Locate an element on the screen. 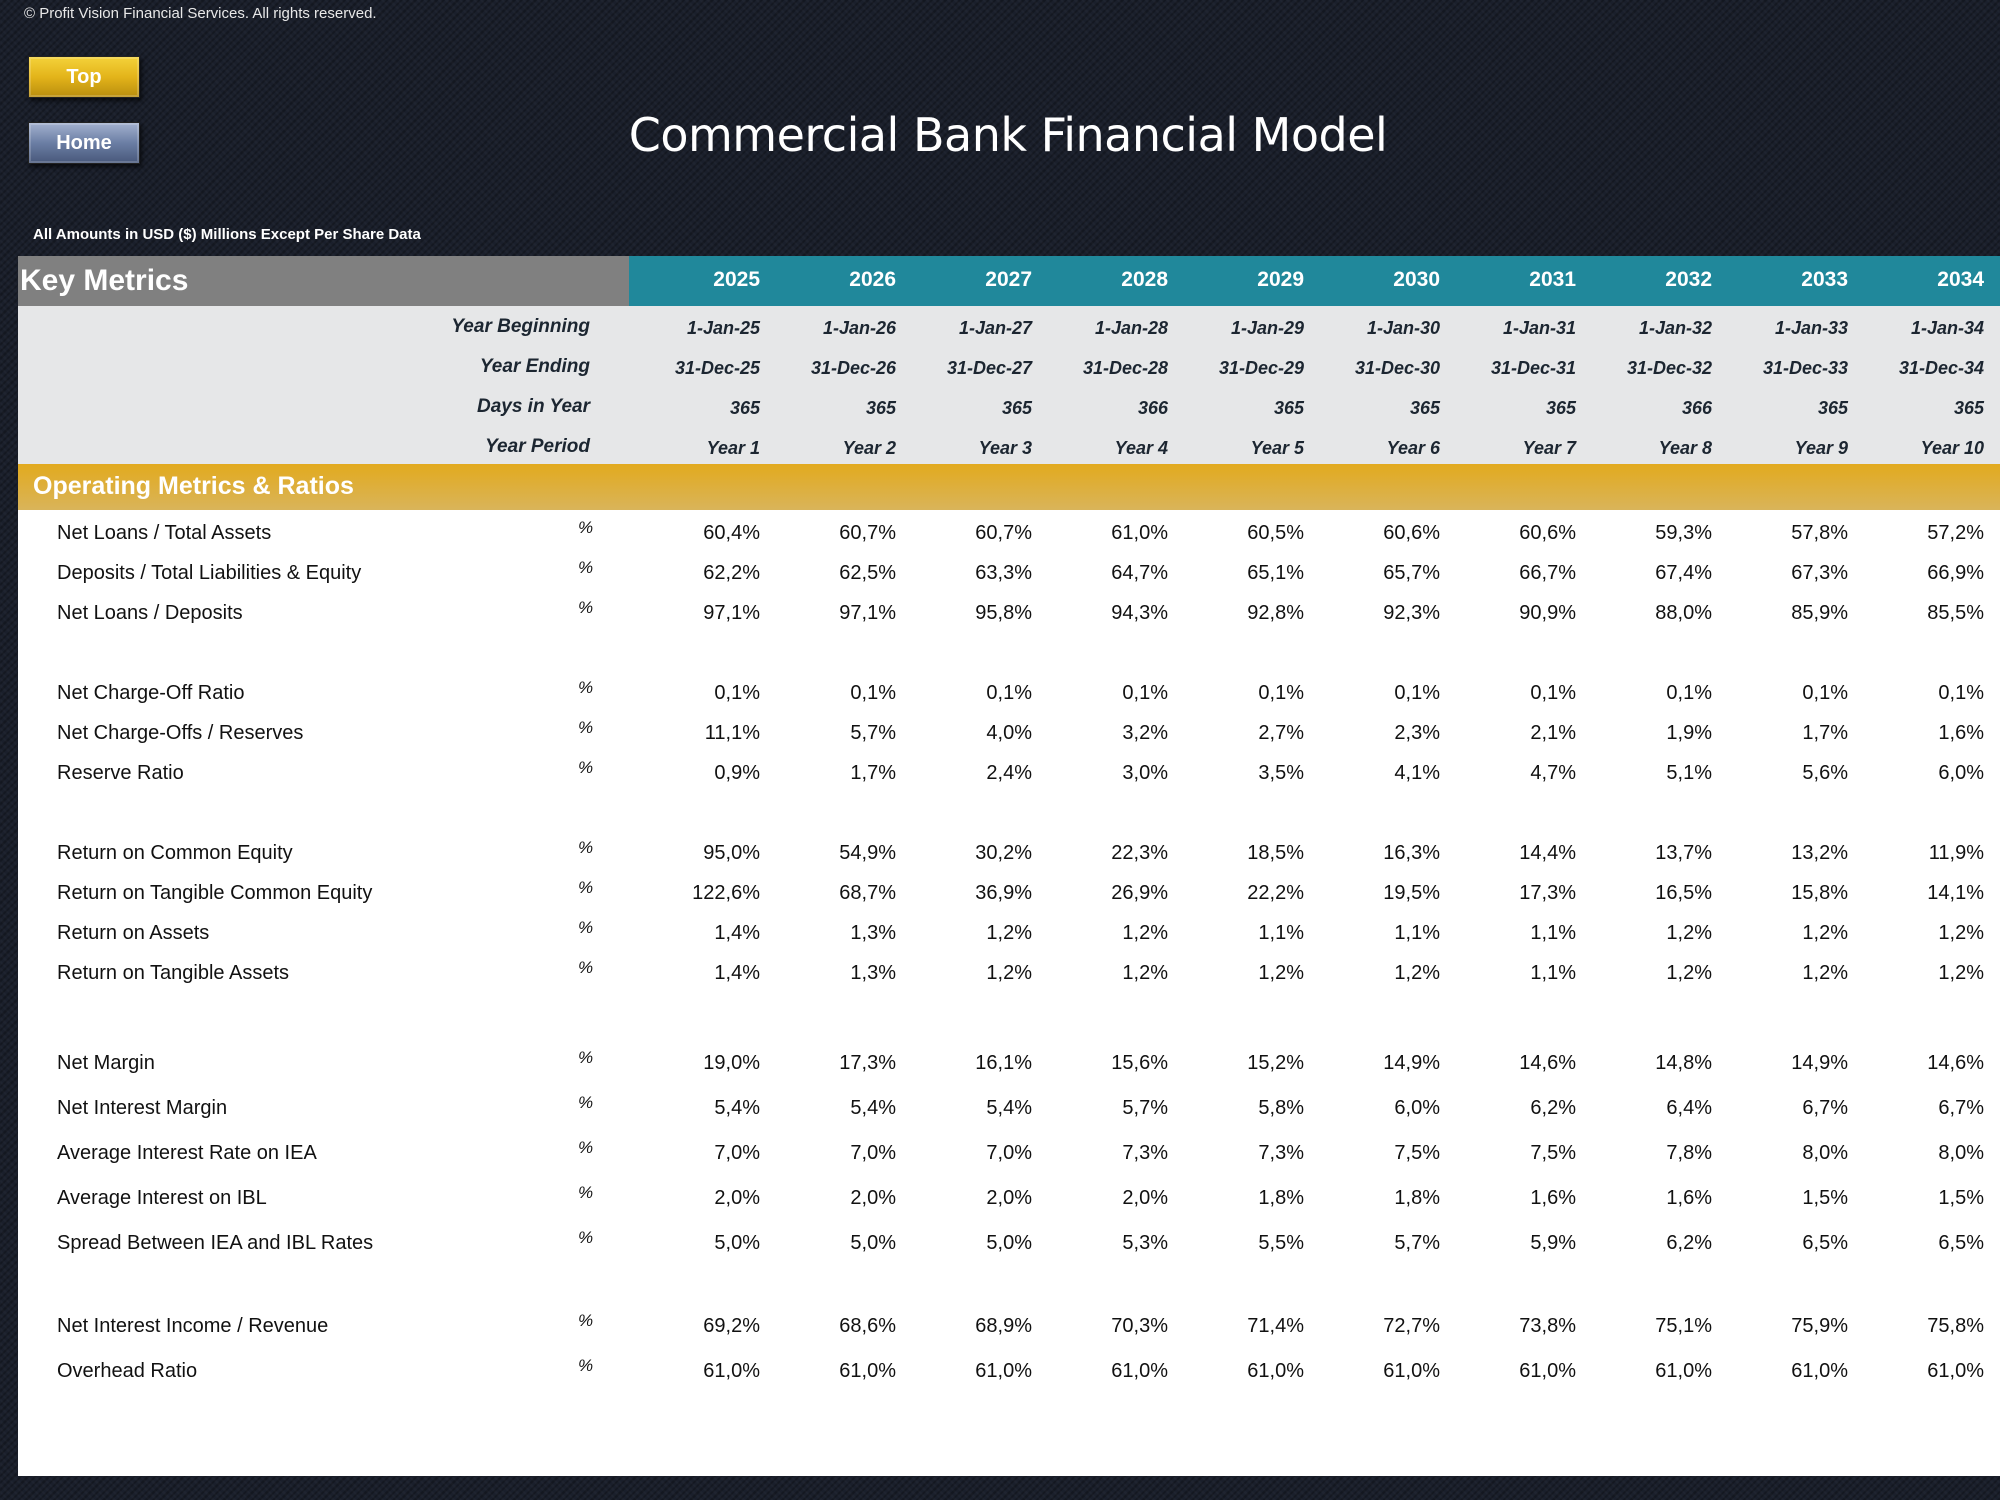 The image size is (2000, 1500). metric-value: 85,5% is located at coordinates (1955, 613).